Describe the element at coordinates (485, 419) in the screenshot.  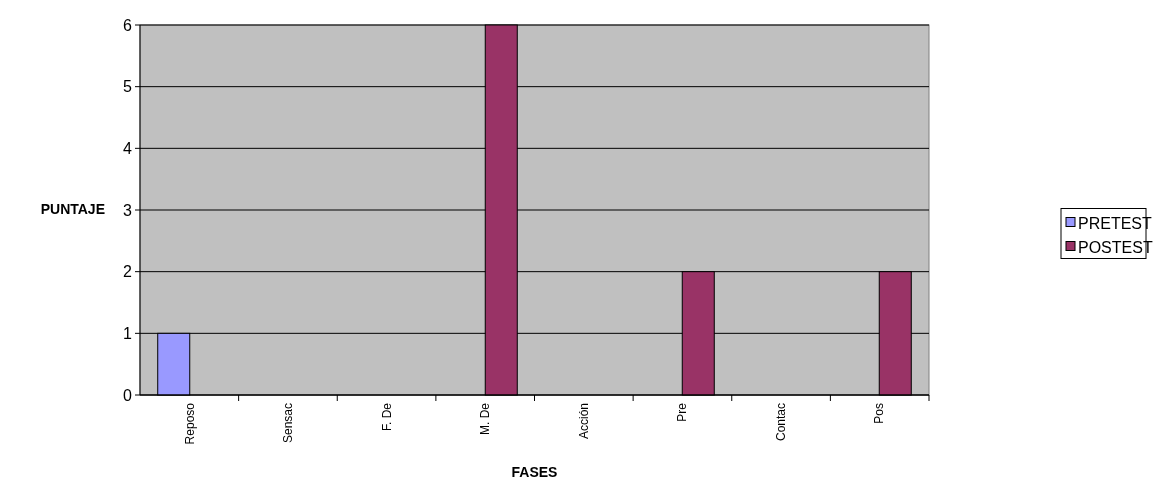
I see `x-tick-label: M. De` at that location.